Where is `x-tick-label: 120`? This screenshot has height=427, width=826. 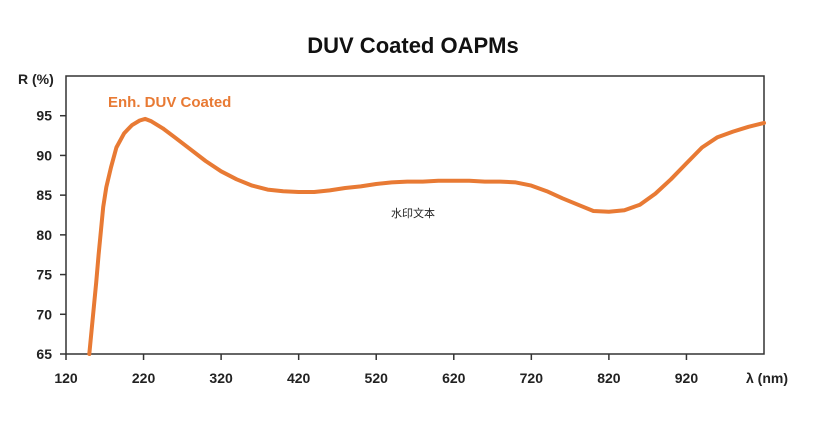
x-tick-label: 120 is located at coordinates (66, 378).